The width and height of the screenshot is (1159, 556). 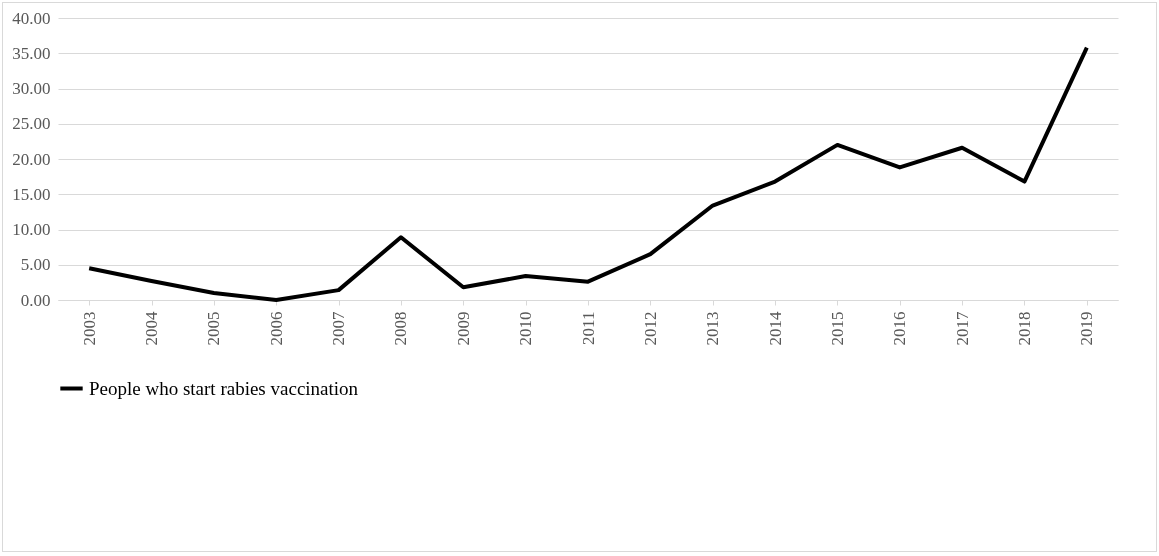 What do you see at coordinates (31, 194) in the screenshot?
I see `y-tick-label: 15.00` at bounding box center [31, 194].